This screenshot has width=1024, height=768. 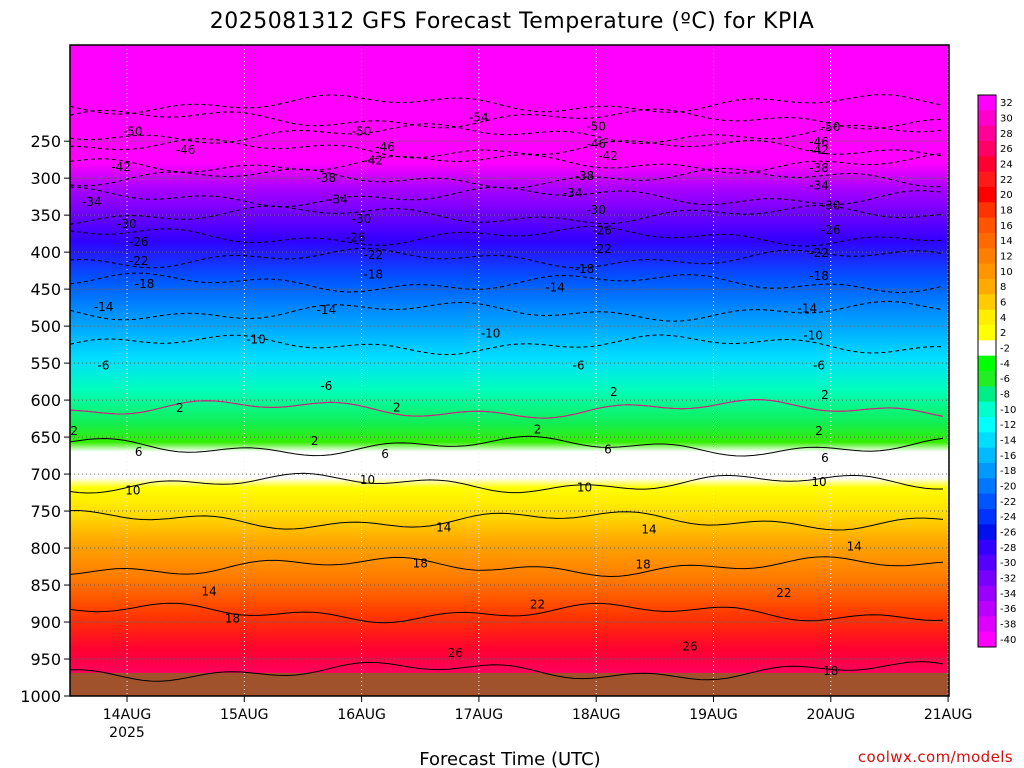 What do you see at coordinates (689, 646) in the screenshot?
I see `contour-label: 26` at bounding box center [689, 646].